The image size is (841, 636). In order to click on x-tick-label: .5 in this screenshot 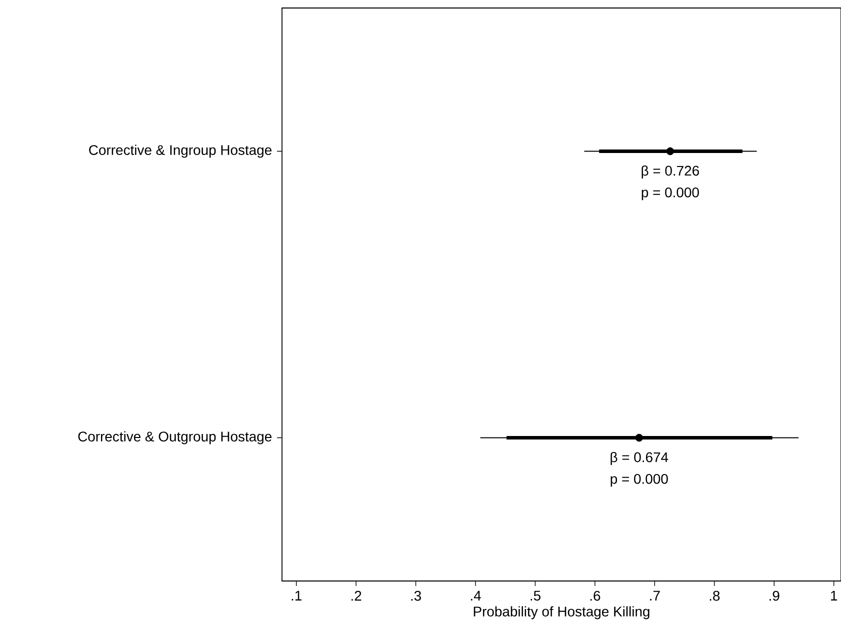, I will do `click(535, 595)`.